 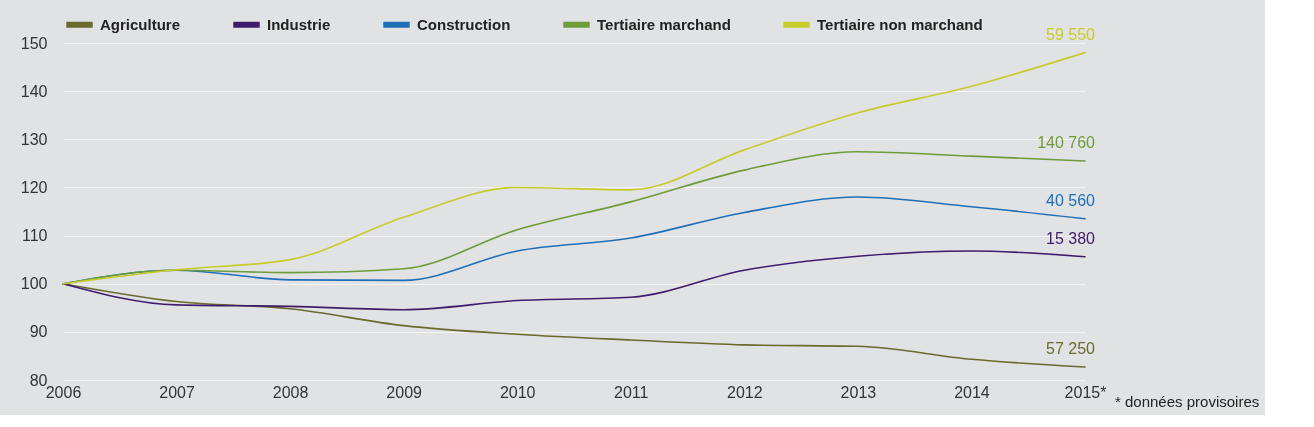 What do you see at coordinates (900, 24) in the screenshot?
I see `legend-label: Tertiaire non marchand` at bounding box center [900, 24].